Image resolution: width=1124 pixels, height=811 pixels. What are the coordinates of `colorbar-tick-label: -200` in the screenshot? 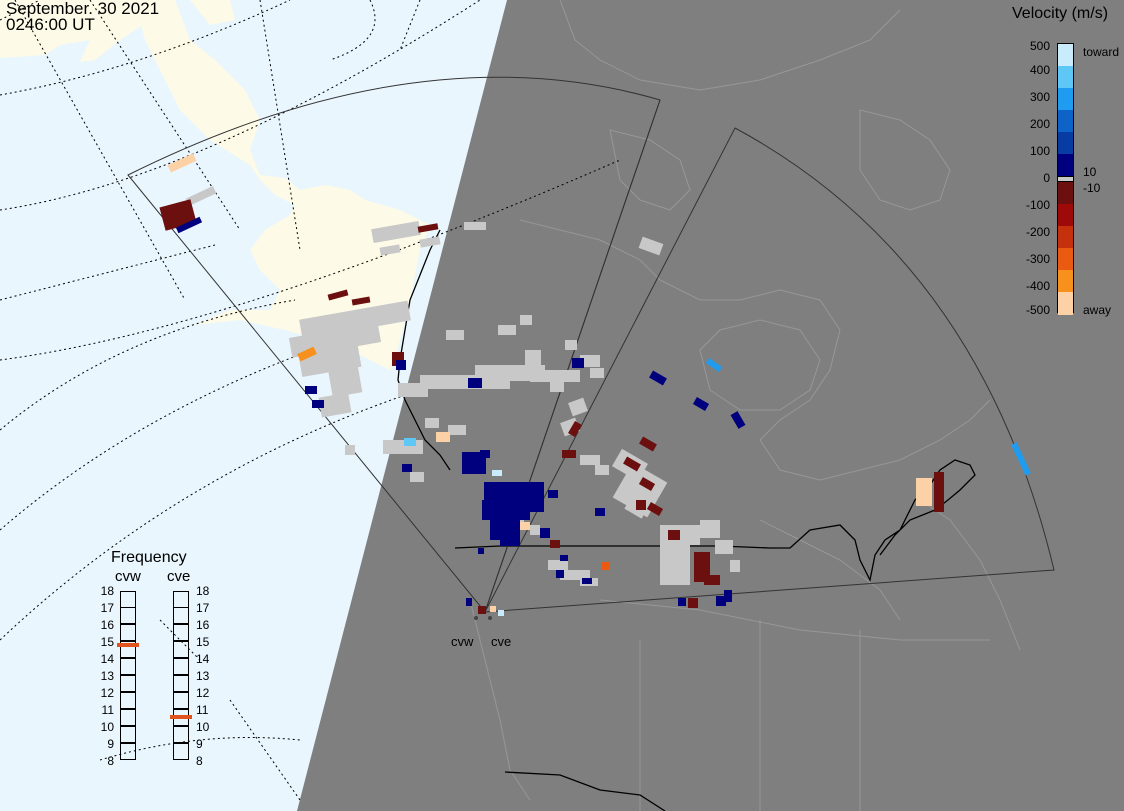 It's located at (1037, 232).